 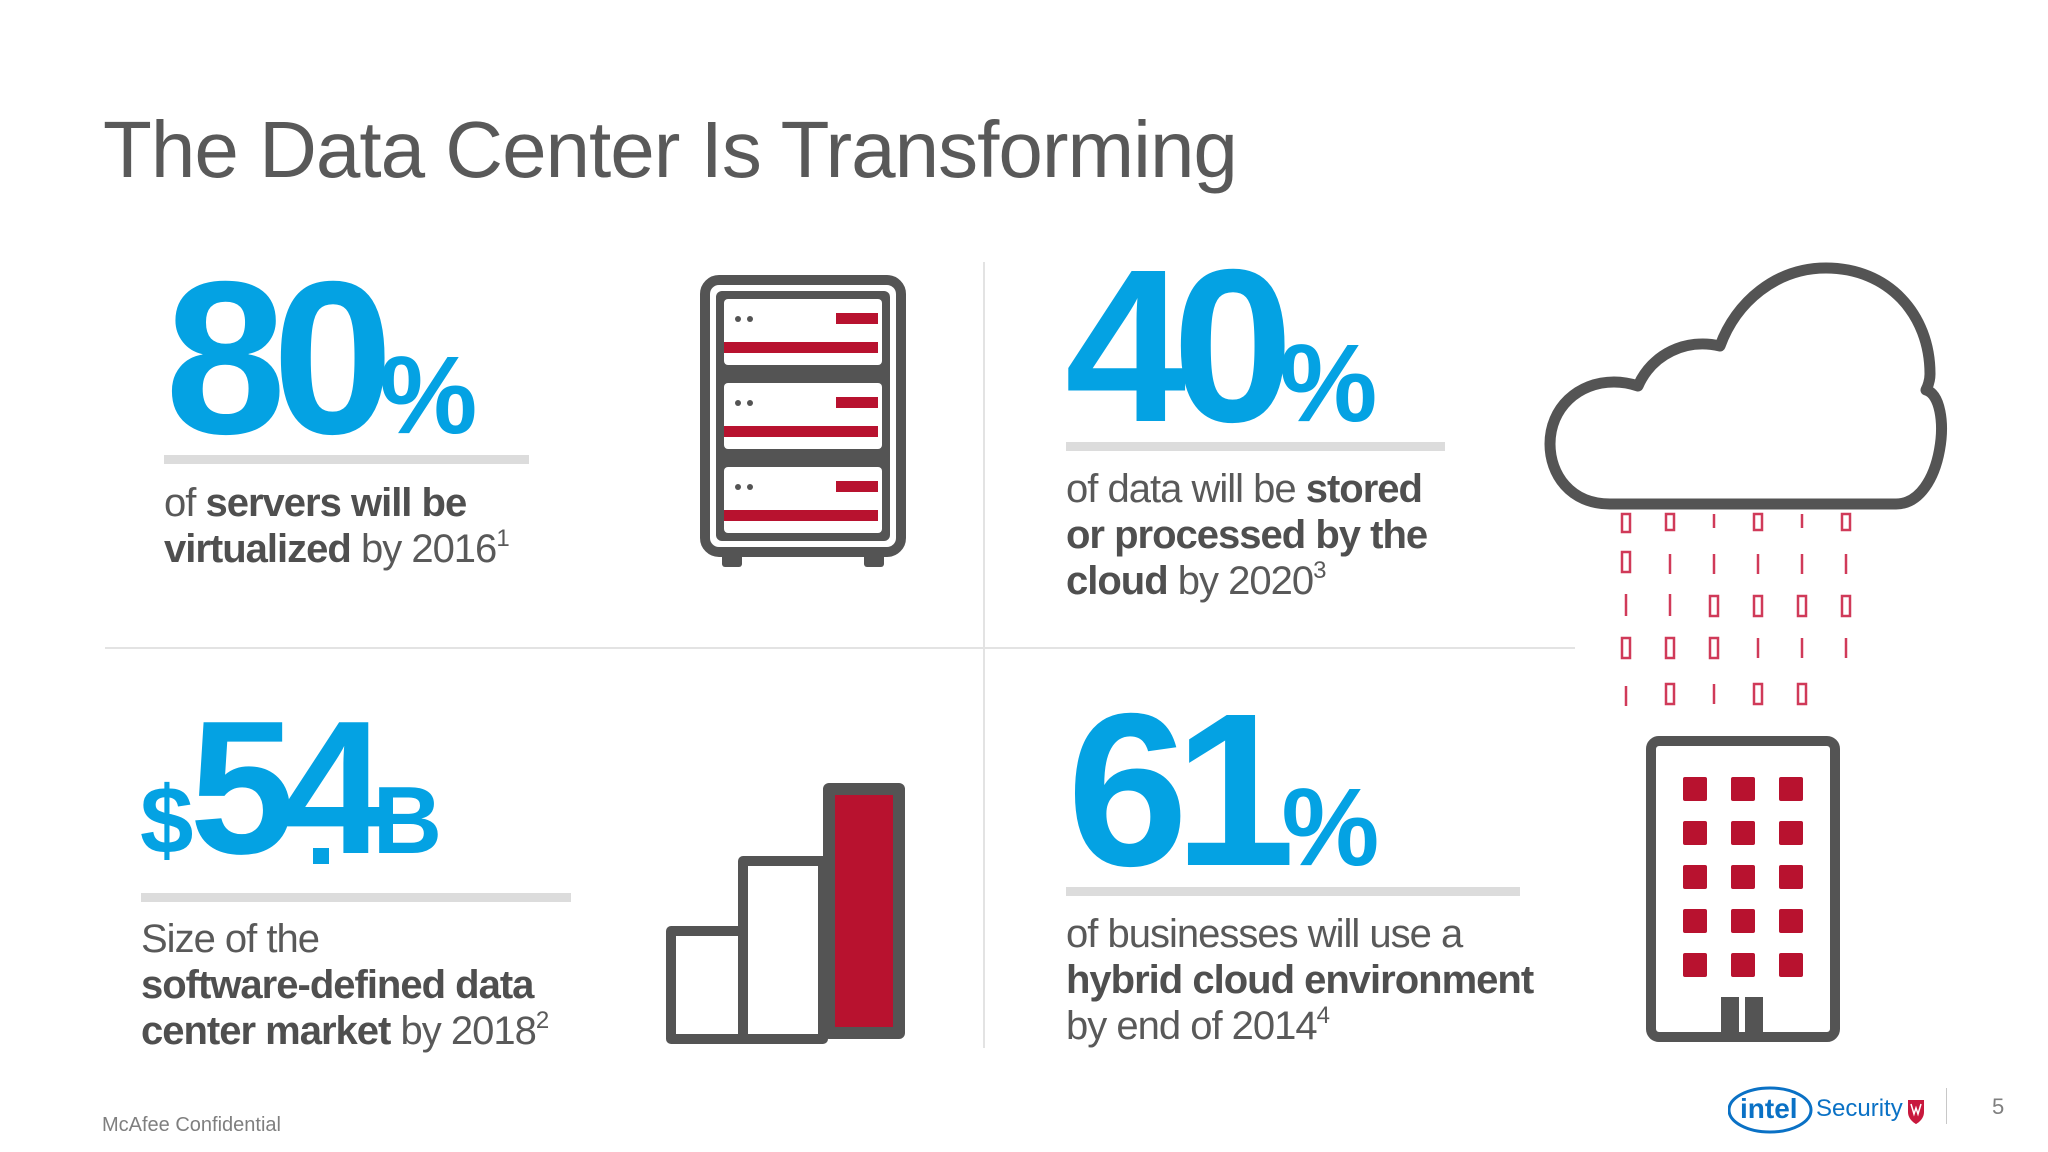 I want to click on description-line: or processed by the, so click(x=1247, y=535).